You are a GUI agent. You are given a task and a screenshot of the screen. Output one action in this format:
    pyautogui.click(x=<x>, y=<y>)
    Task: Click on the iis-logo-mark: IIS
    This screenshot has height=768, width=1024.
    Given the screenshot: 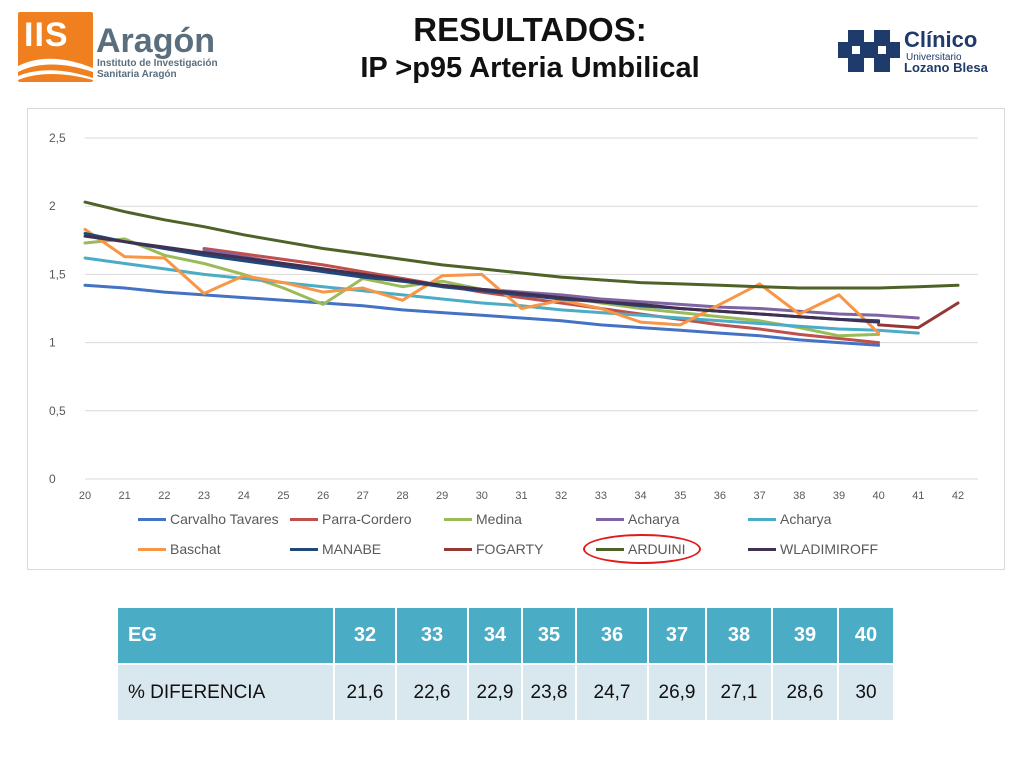 What is the action you would take?
    pyautogui.click(x=55, y=47)
    